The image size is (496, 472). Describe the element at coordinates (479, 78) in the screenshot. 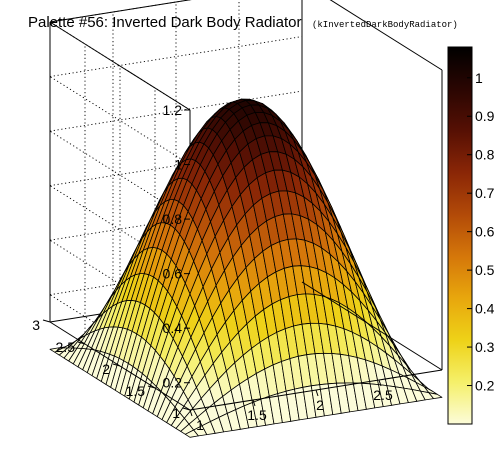

I see `colorbar-tick-label: 1` at that location.